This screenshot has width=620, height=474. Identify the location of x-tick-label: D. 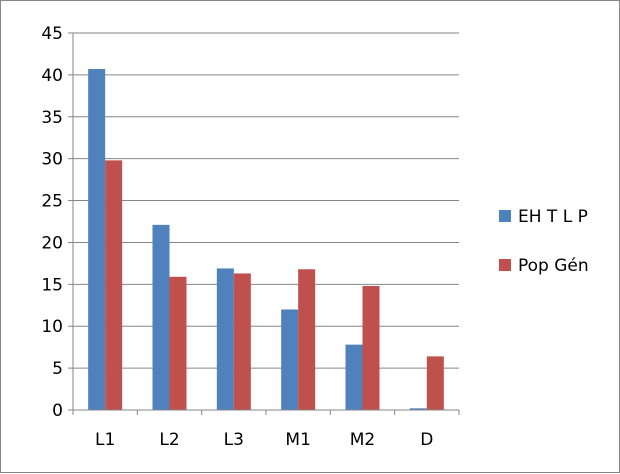
(426, 440).